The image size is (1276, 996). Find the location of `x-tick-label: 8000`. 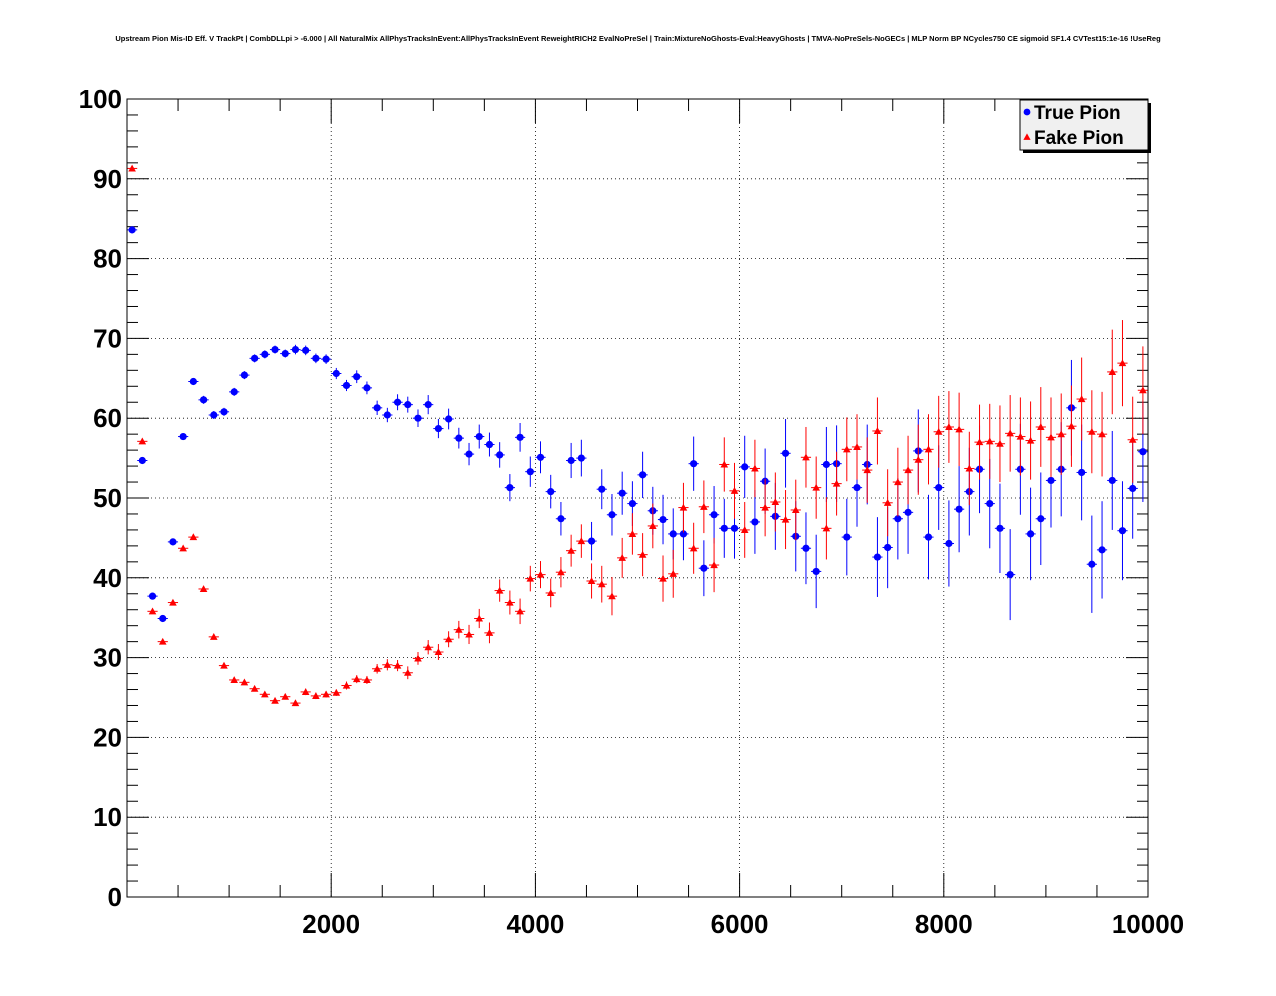

x-tick-label: 8000 is located at coordinates (944, 924).